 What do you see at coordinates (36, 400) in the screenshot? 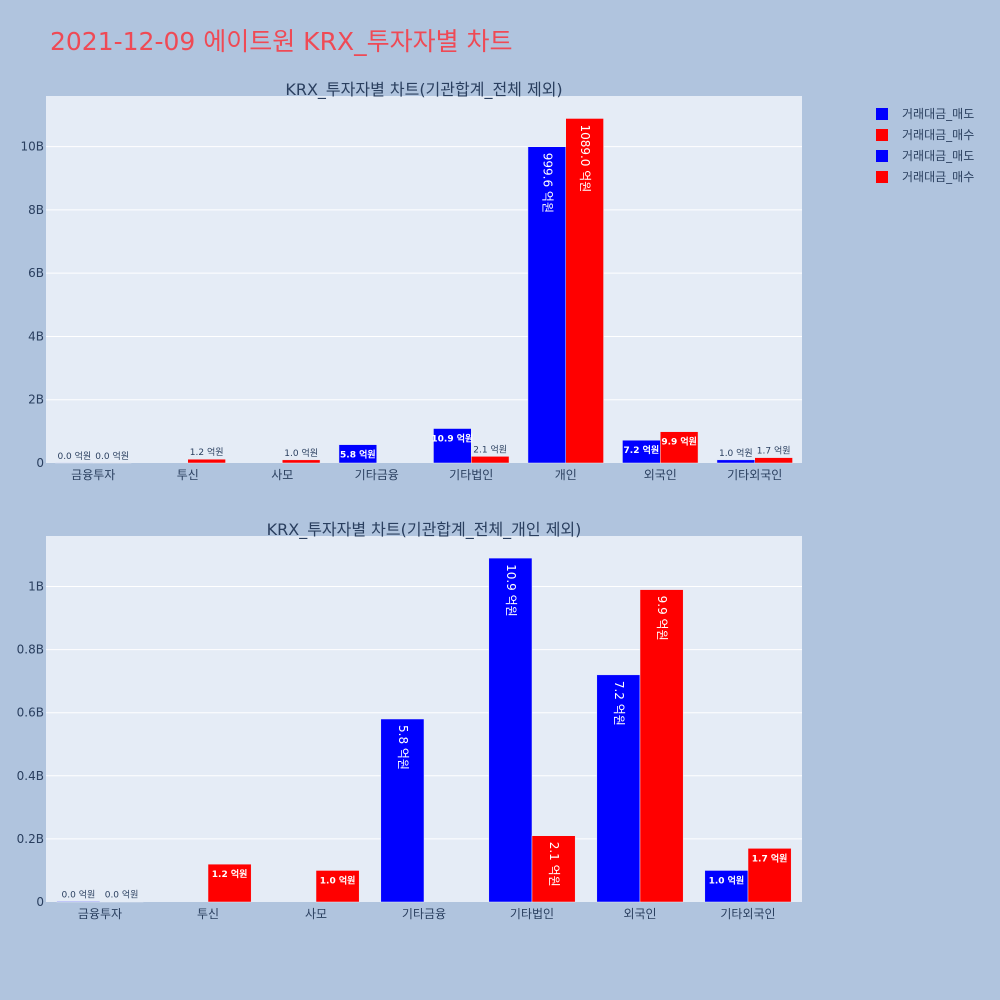
I see `y-tick-label: 2B` at bounding box center [36, 400].